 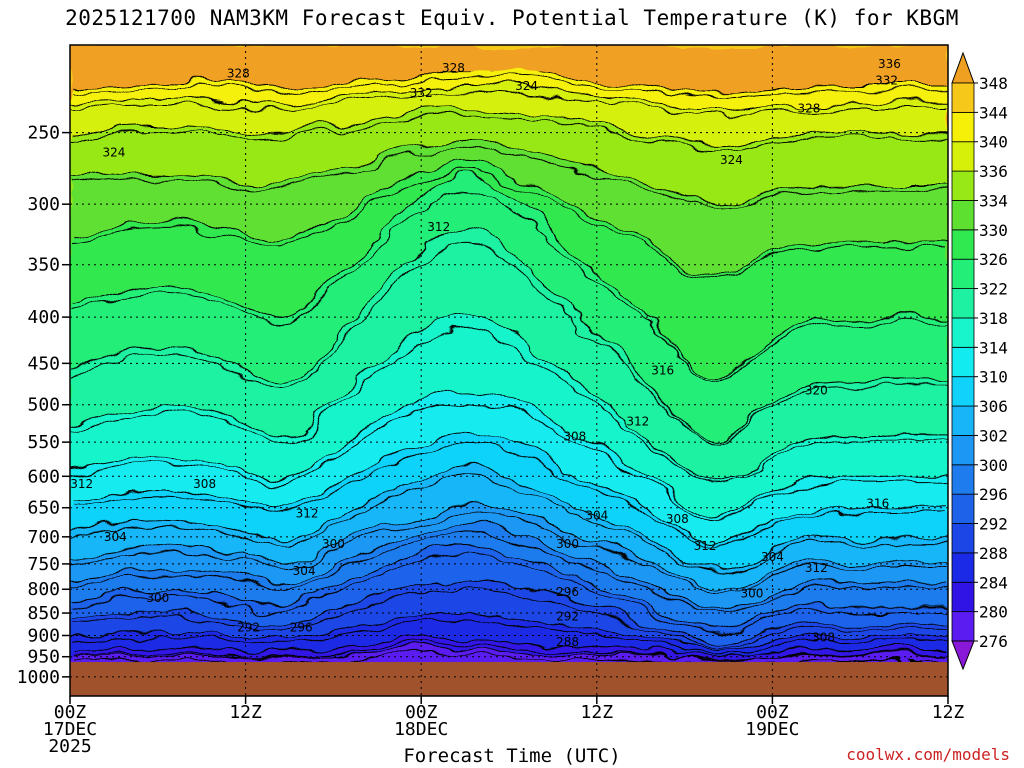 I want to click on y-tick-label: 900, so click(x=43, y=635).